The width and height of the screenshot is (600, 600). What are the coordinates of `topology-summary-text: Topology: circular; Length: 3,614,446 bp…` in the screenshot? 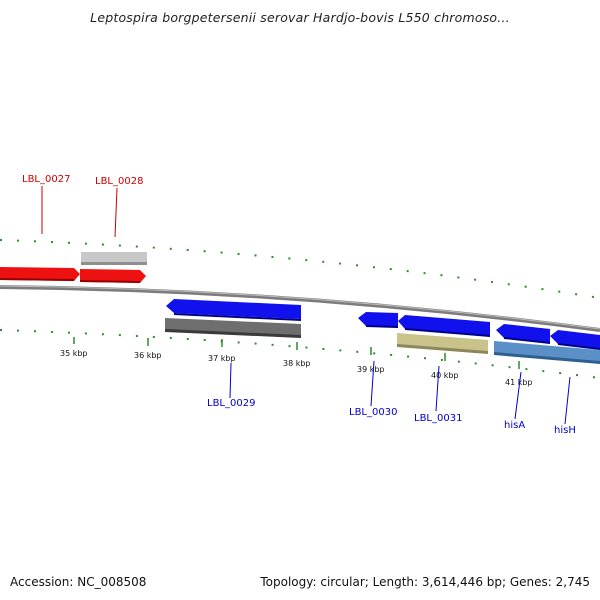 It's located at (425, 582).